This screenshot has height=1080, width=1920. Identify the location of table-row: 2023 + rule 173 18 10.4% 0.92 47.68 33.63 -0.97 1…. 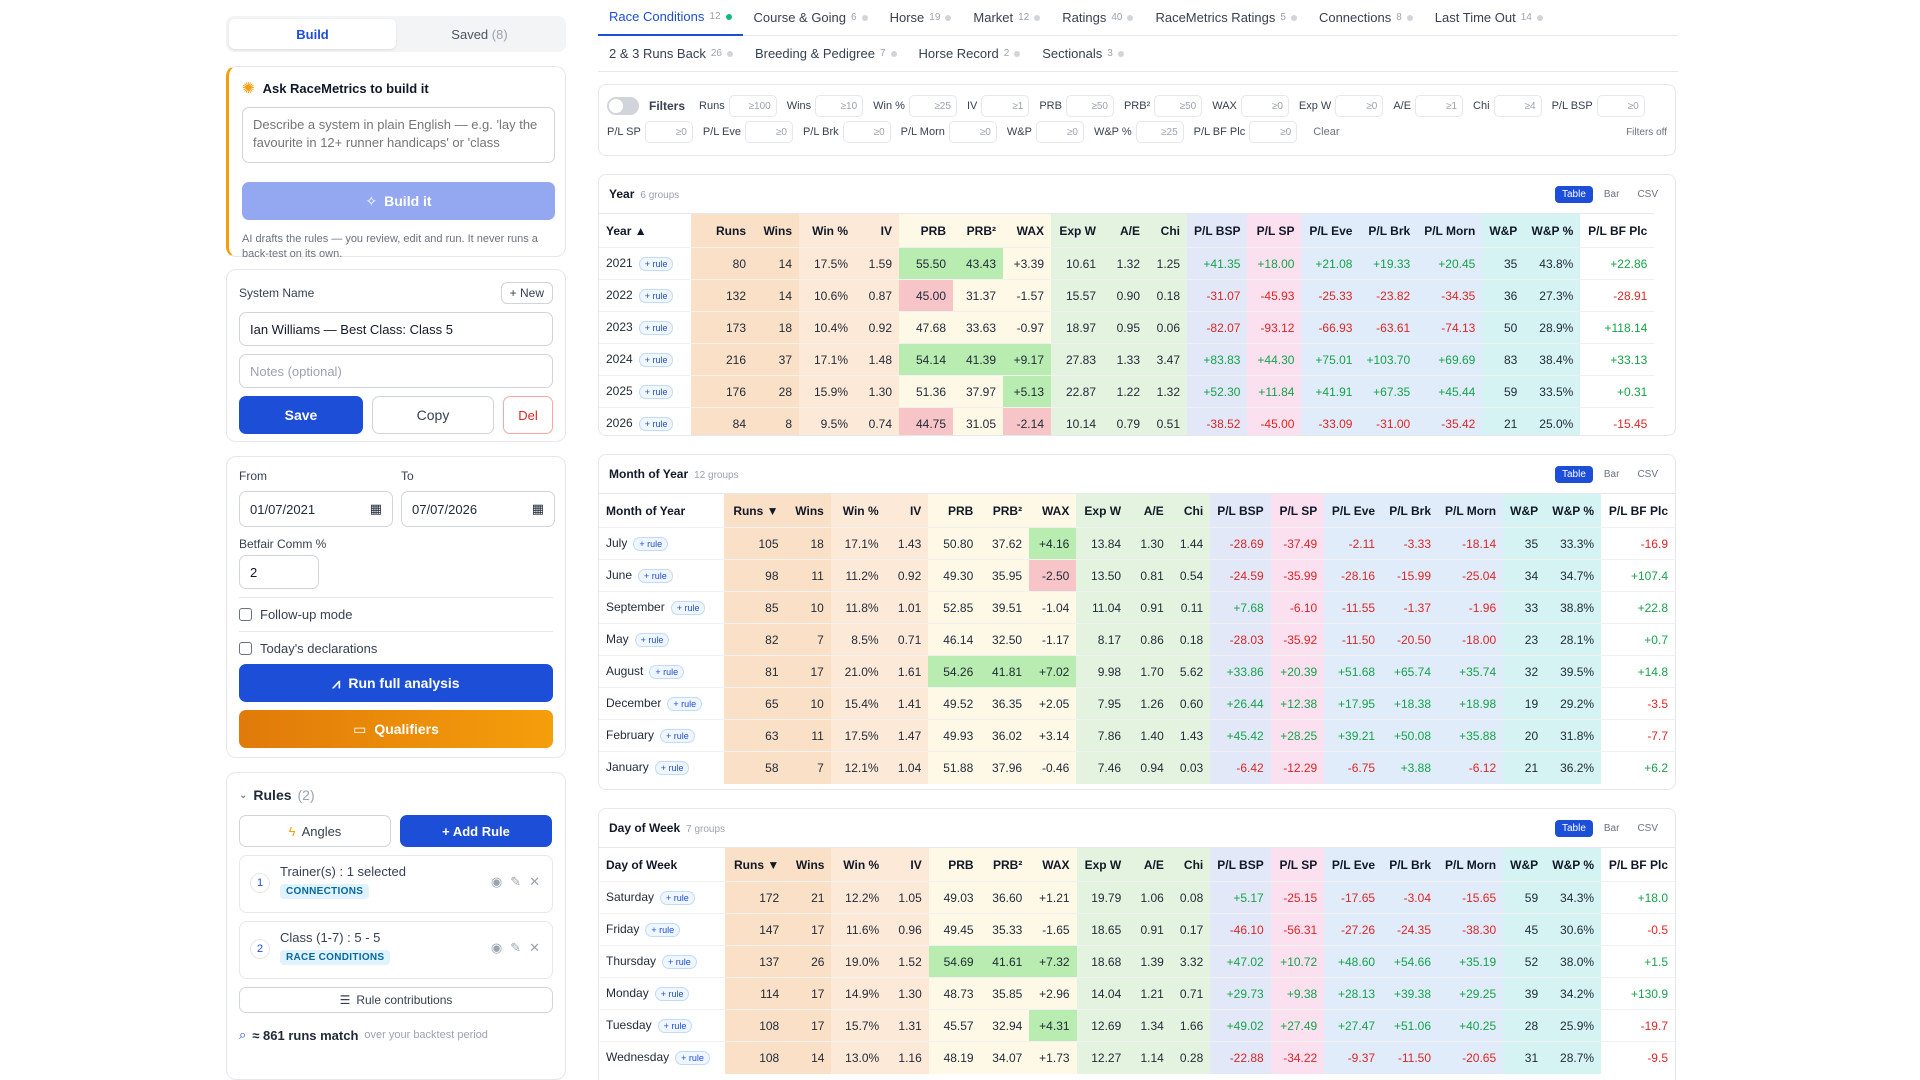
(1127, 327).